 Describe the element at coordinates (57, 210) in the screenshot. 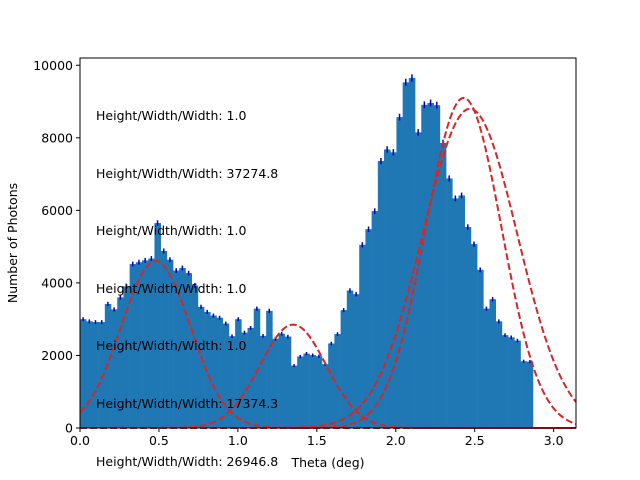

I see `y-tick-label: 6000` at that location.